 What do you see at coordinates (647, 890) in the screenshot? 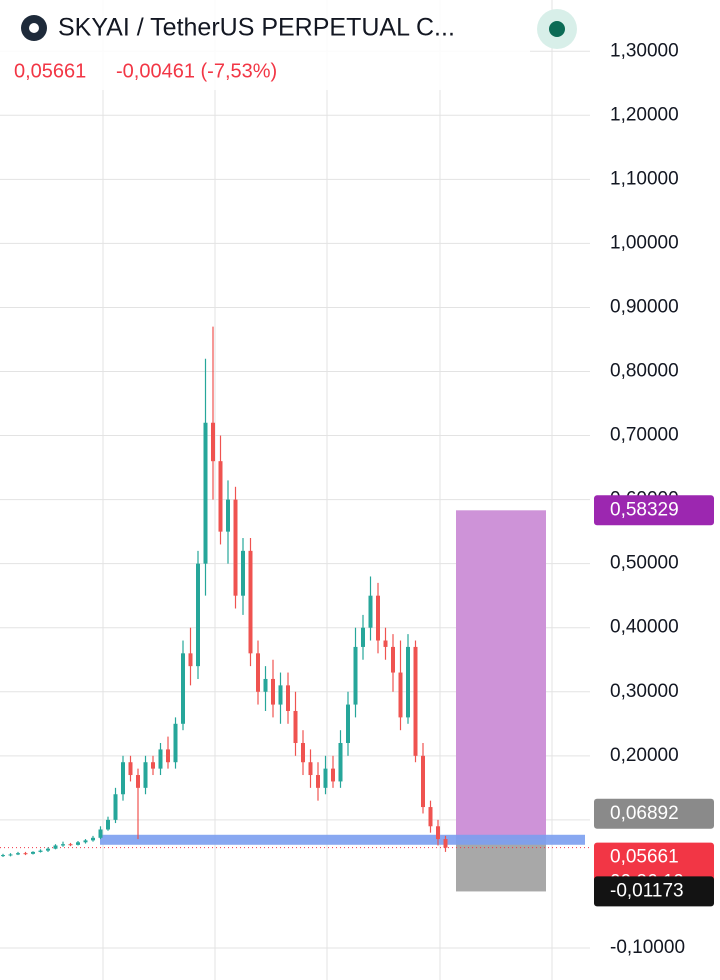
I see `price-label: -0,01173` at bounding box center [647, 890].